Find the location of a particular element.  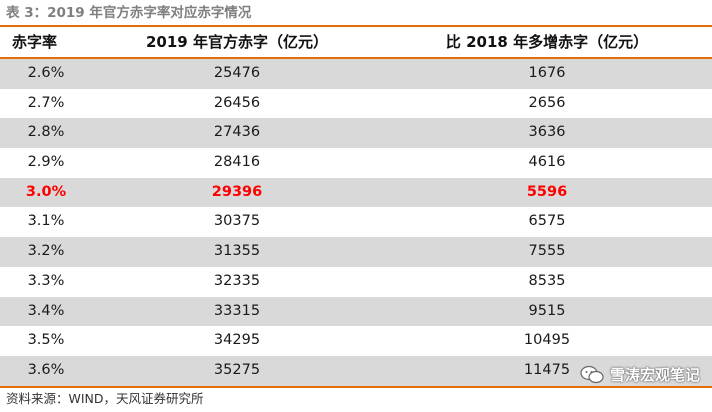

cell-increase: 11475 is located at coordinates (547, 369).